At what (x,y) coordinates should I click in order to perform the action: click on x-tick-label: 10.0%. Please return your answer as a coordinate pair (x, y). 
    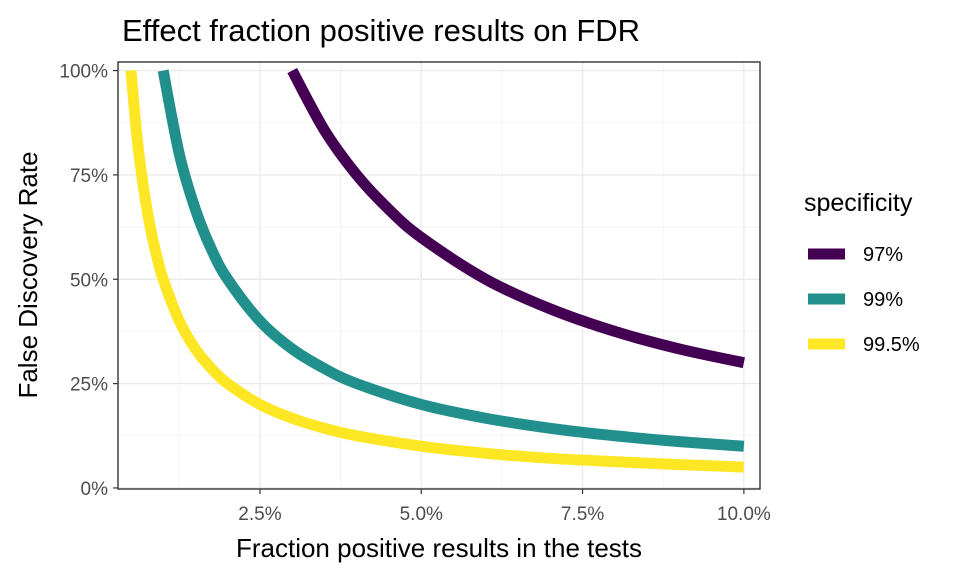
    Looking at the image, I should click on (744, 514).